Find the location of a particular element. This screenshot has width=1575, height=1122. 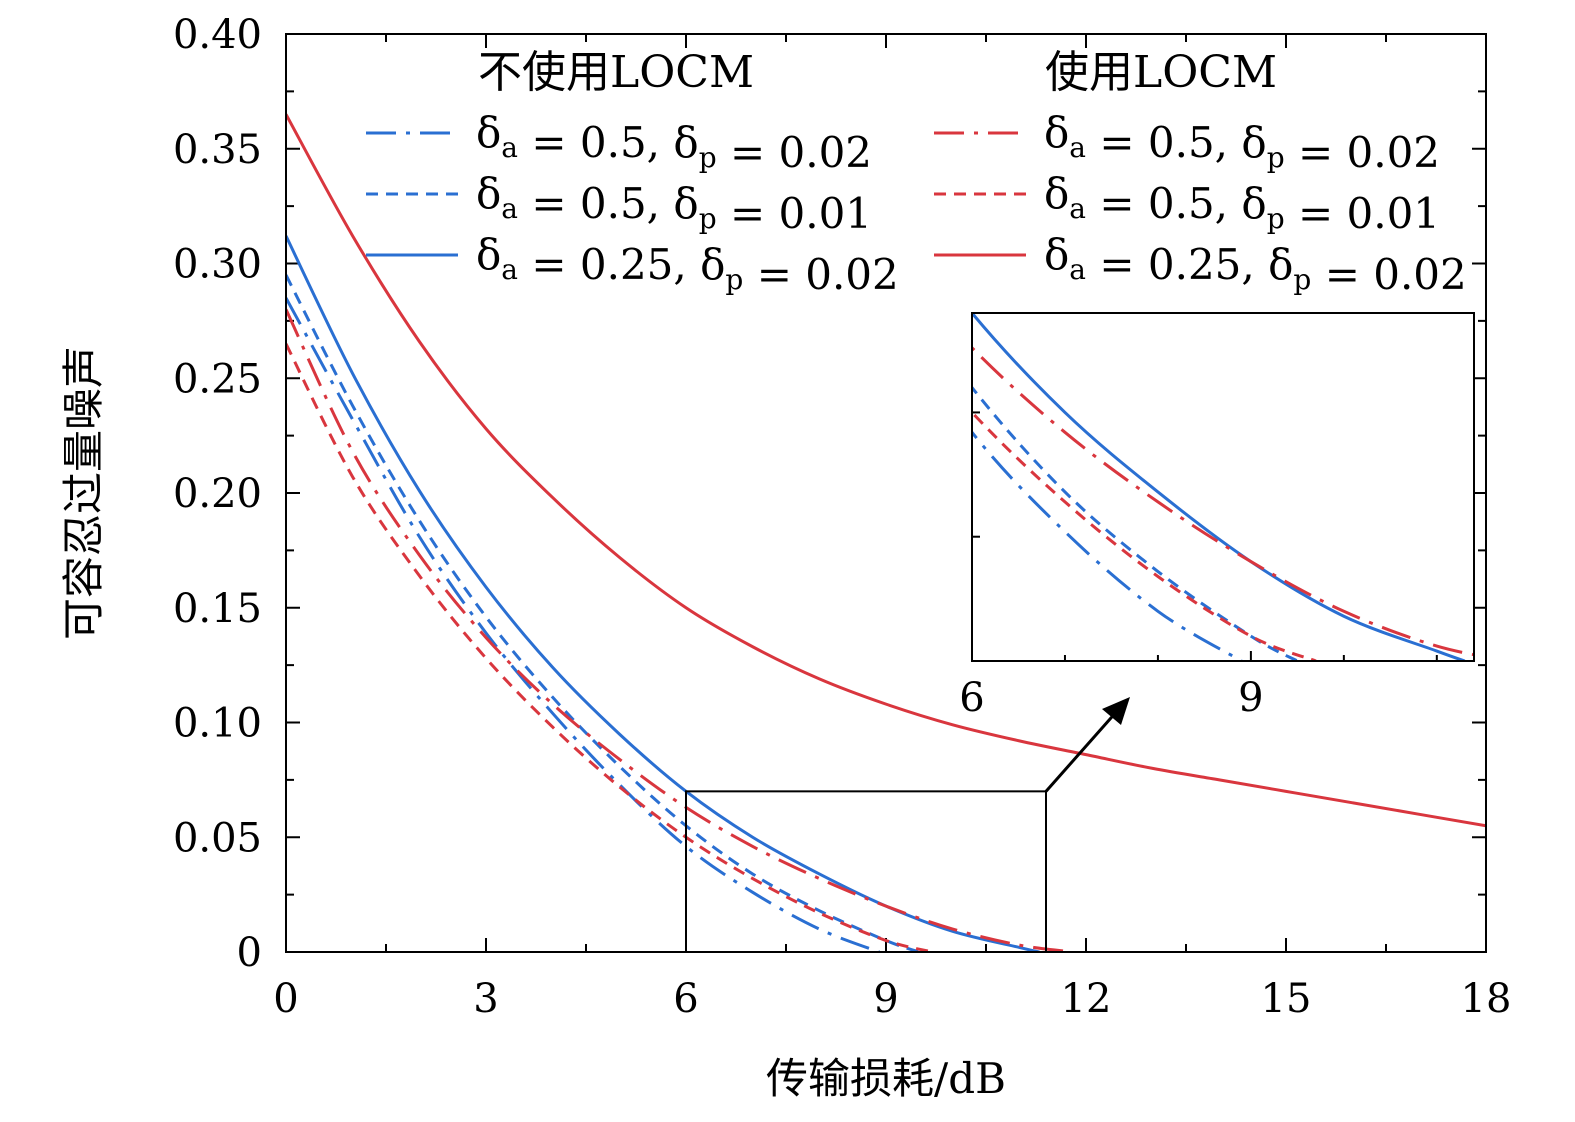

inset-x-tick-label: 6 is located at coordinates (971, 698).